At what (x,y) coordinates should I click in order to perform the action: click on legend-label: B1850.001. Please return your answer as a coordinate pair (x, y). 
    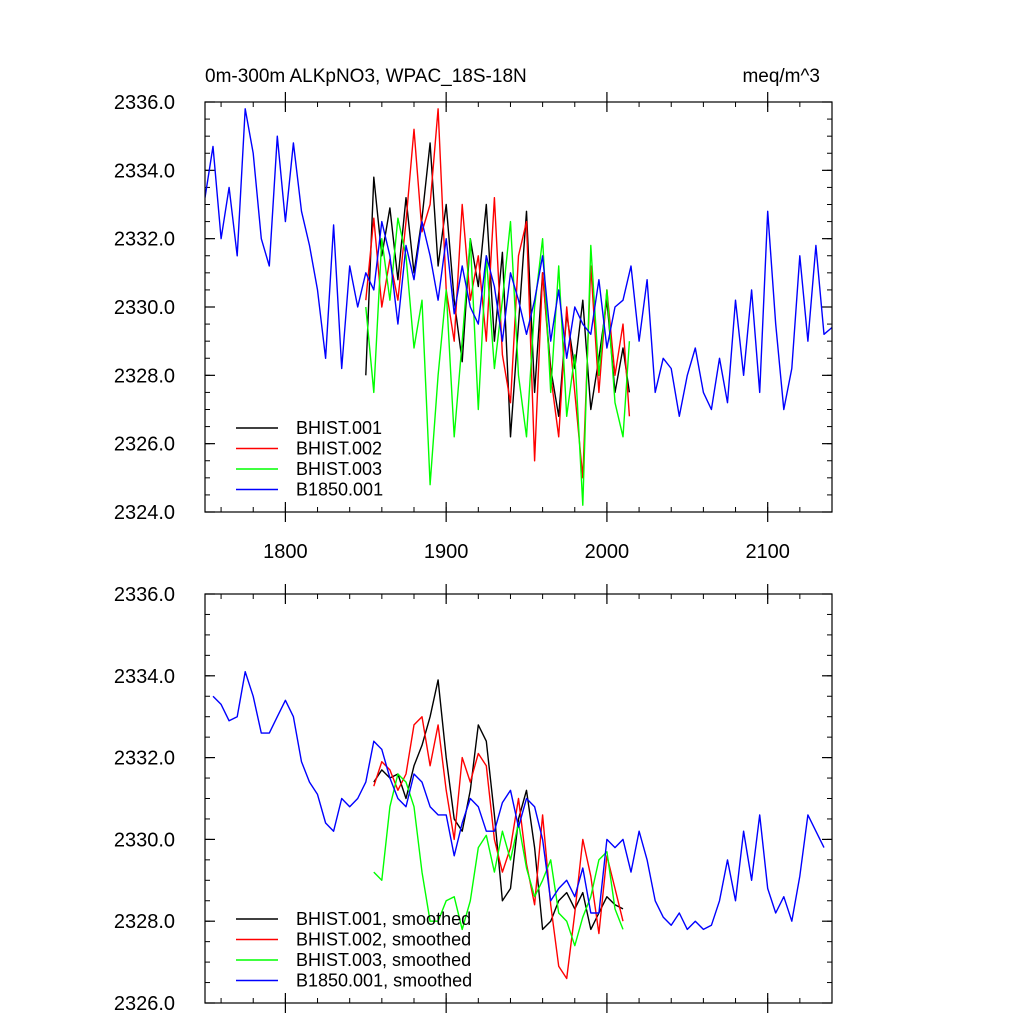
    Looking at the image, I should click on (339, 490).